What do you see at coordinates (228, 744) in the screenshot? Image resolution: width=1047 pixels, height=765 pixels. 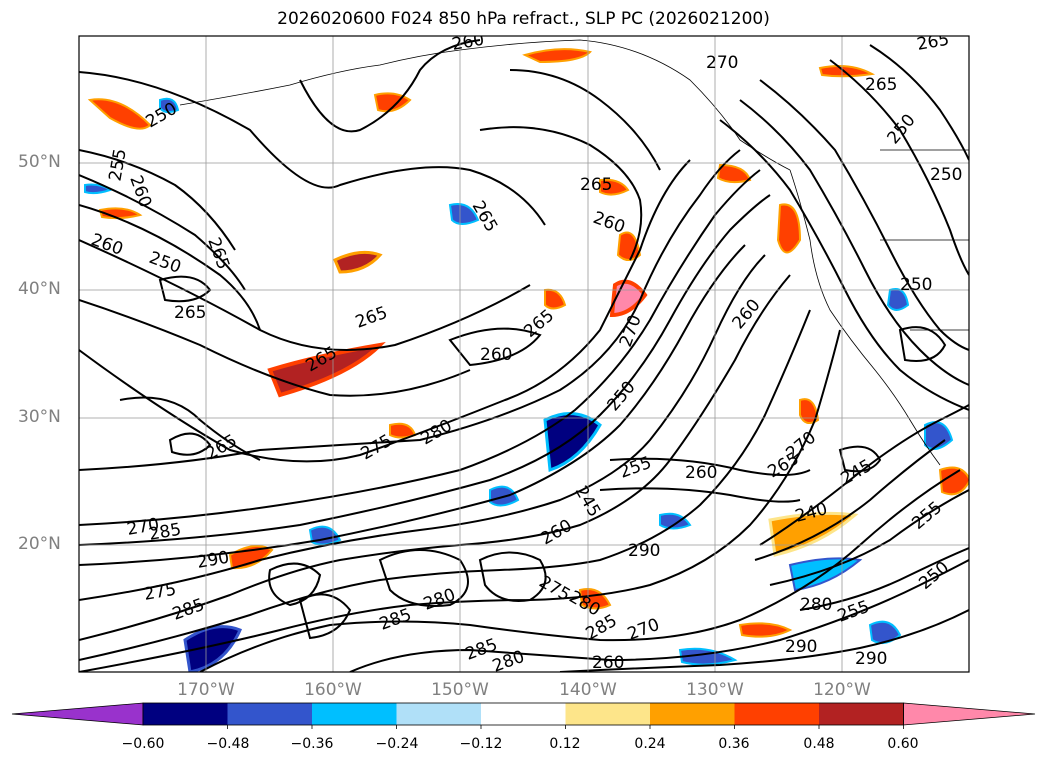 I see `colorbar-tick-label: −0.48` at bounding box center [228, 744].